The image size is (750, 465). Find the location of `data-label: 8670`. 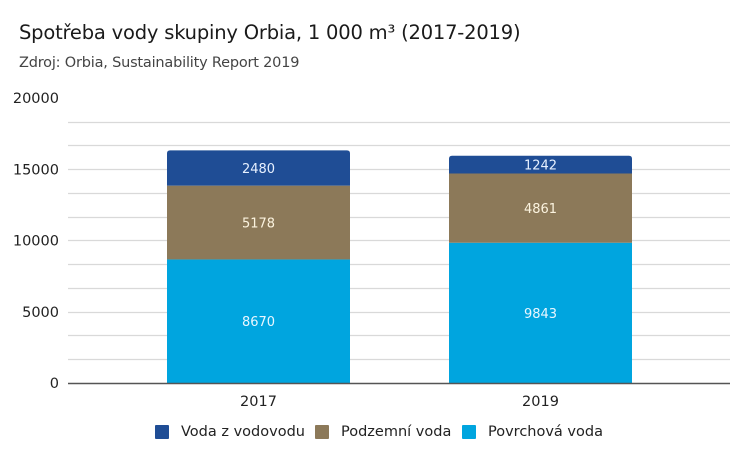

data-label: 8670 is located at coordinates (258, 322).